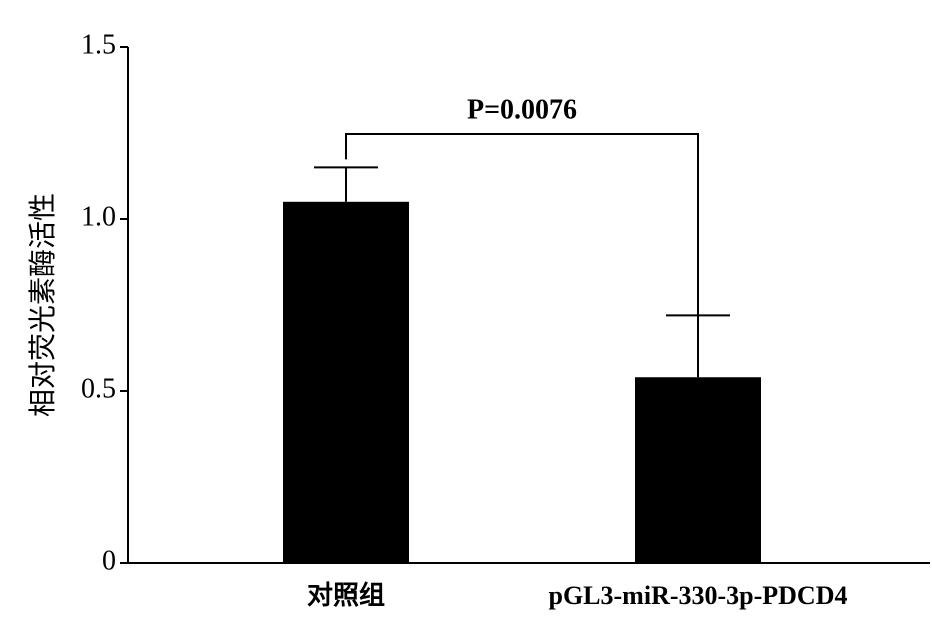  What do you see at coordinates (109, 560) in the screenshot?
I see `y-tick-label: 0` at bounding box center [109, 560].